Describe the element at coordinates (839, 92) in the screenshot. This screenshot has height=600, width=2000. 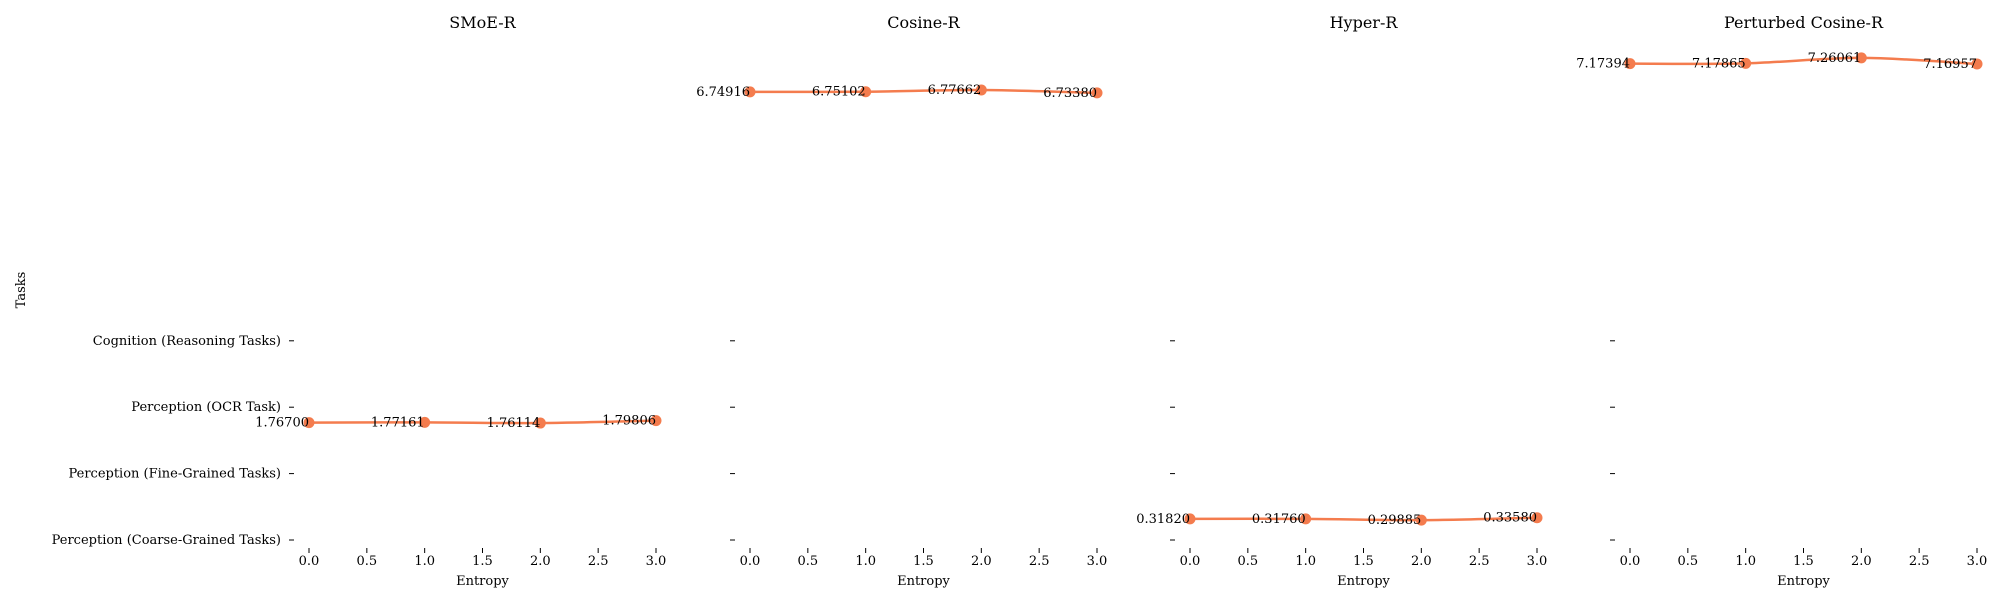
I see `data-label: 6.75102` at that location.